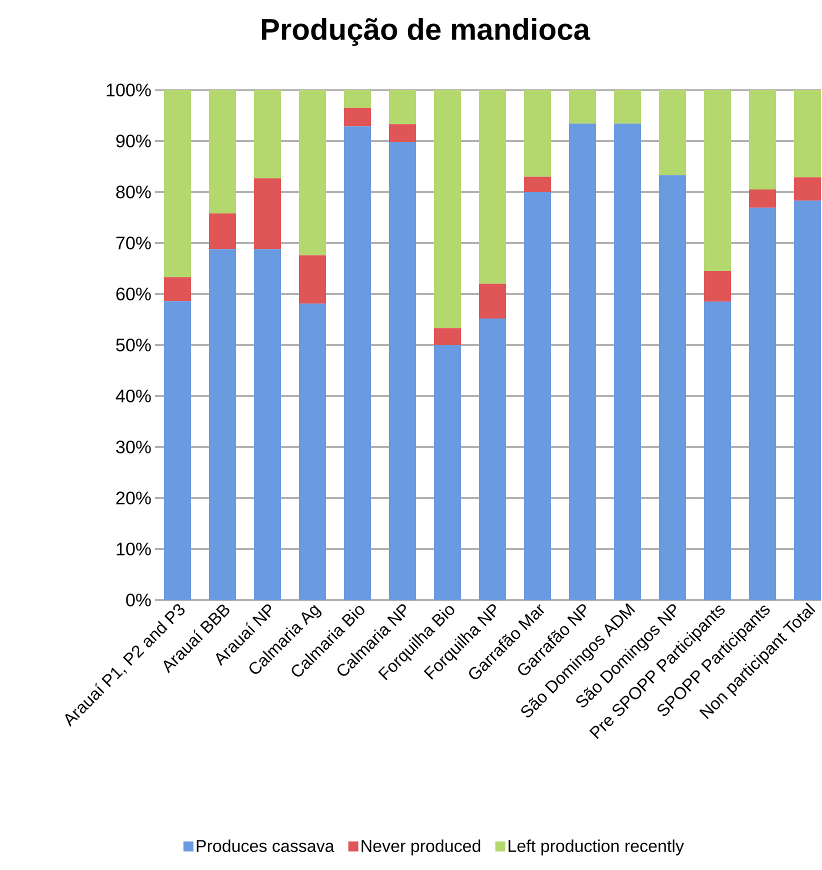  What do you see at coordinates (266, 846) in the screenshot?
I see `legend-label: Produces cassava` at bounding box center [266, 846].